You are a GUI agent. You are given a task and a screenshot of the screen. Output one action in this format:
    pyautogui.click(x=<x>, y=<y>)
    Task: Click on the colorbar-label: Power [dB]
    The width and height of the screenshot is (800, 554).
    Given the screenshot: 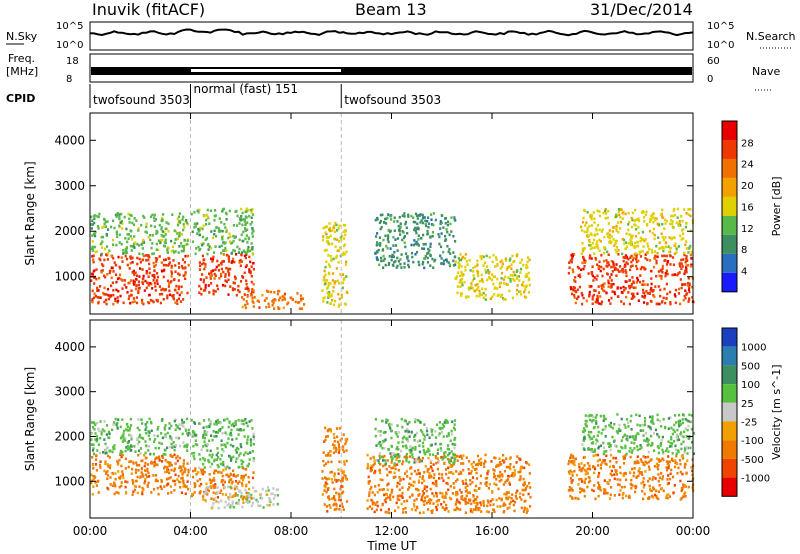 What is the action you would take?
    pyautogui.click(x=776, y=206)
    